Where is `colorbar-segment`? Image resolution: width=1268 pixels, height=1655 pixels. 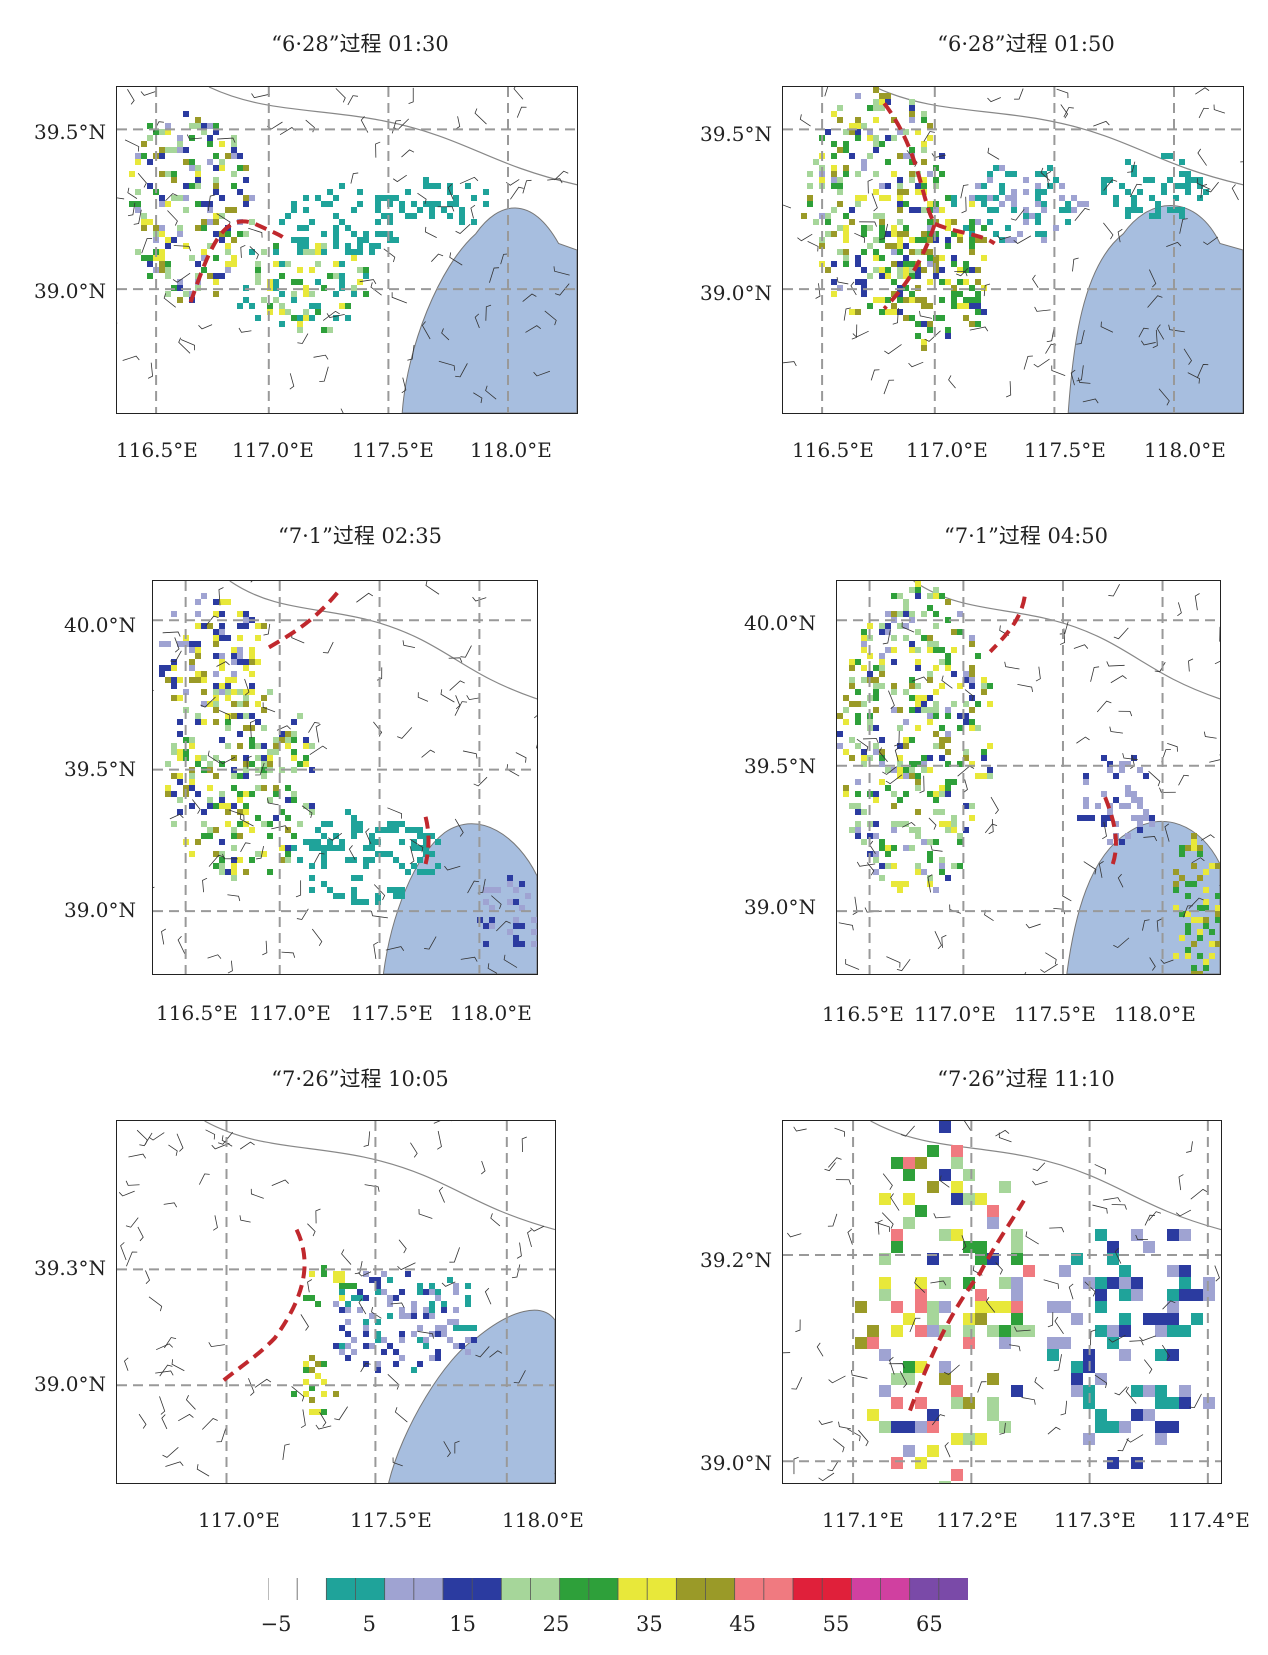
colorbar-segment is located at coordinates (603, 1589).